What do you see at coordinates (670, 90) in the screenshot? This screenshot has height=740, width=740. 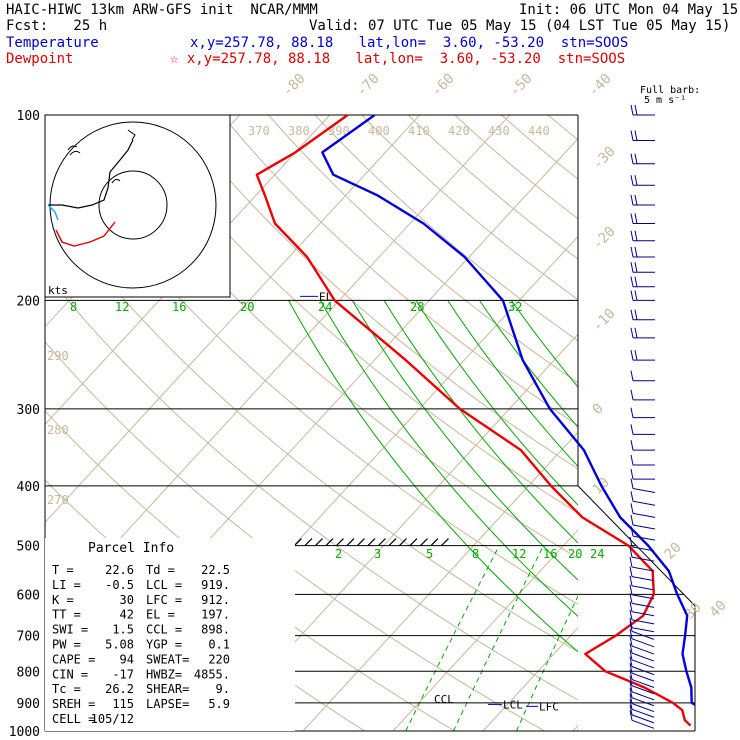 I see `barb-legend-title: Full barb:` at bounding box center [670, 90].